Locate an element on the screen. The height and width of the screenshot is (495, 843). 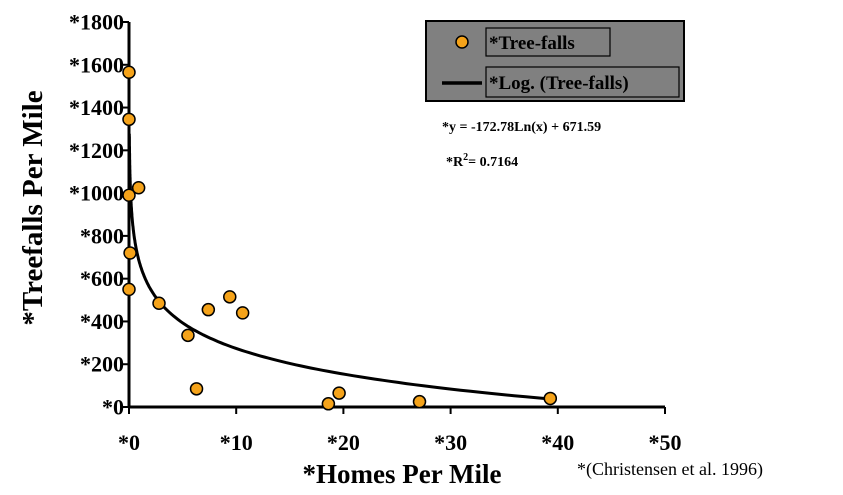
legend-marker-points is located at coordinates (462, 42).